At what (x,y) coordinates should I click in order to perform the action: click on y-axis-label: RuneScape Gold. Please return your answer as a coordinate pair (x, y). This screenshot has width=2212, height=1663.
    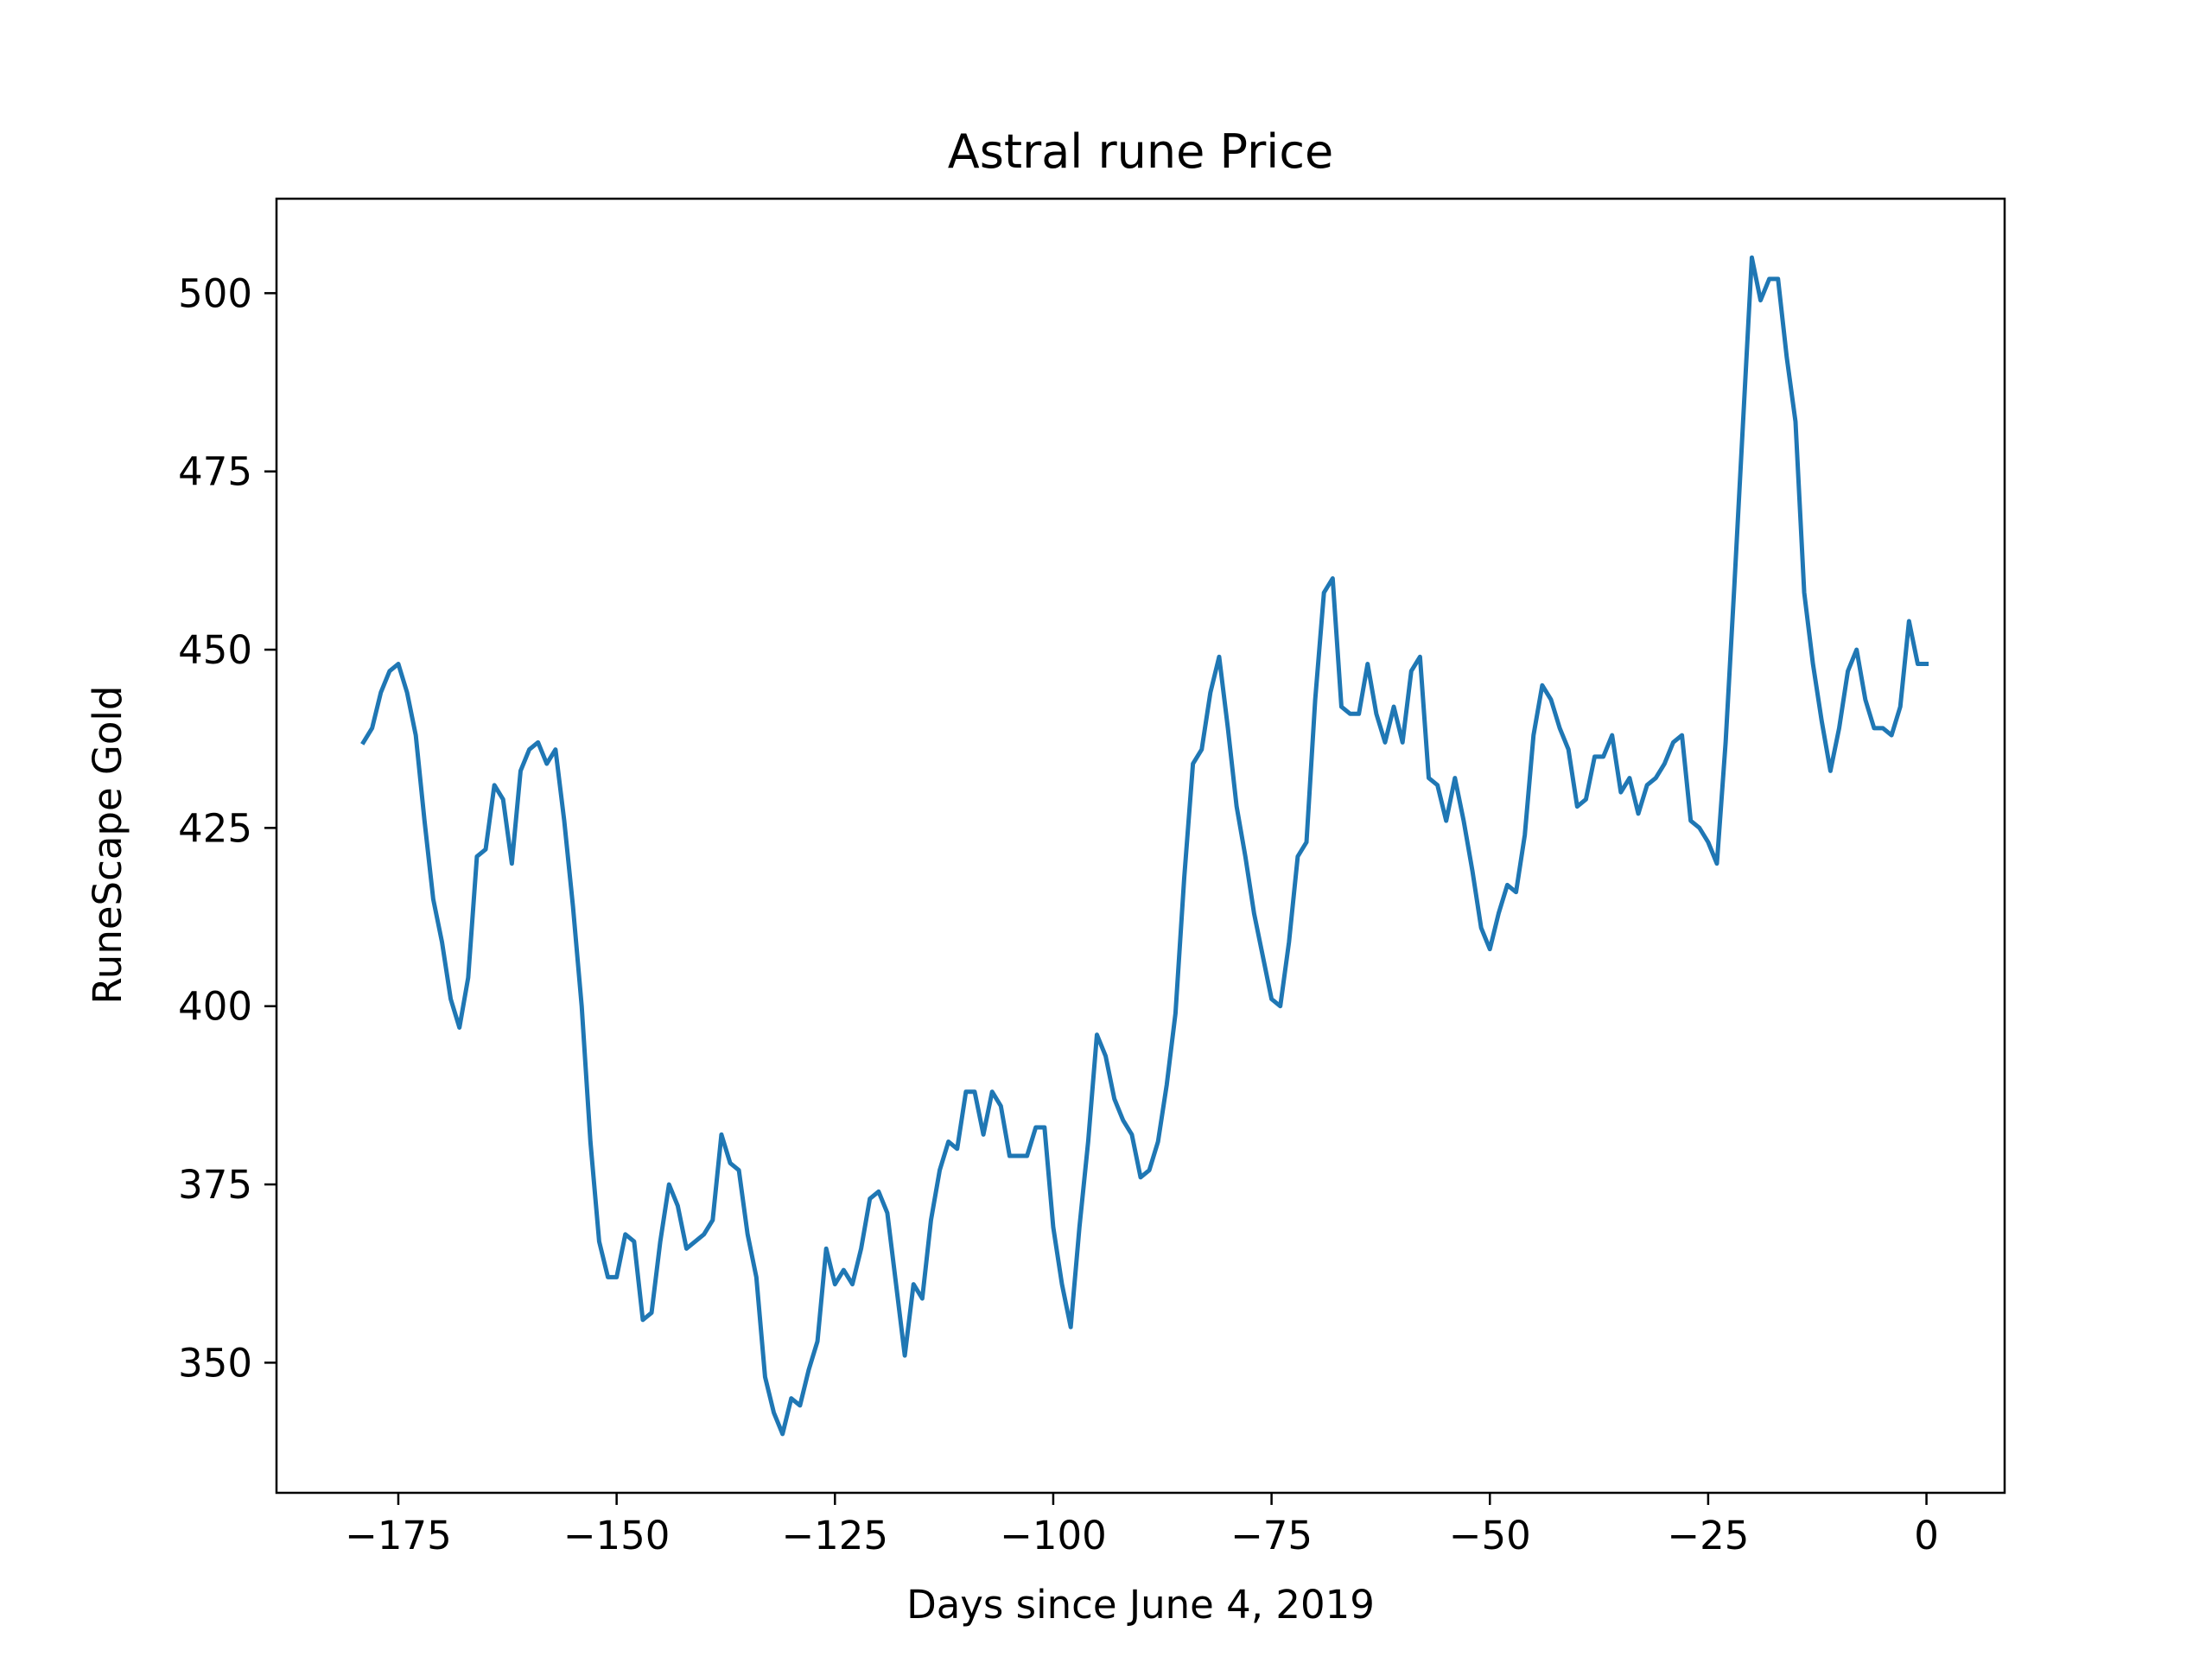
    Looking at the image, I should click on (107, 846).